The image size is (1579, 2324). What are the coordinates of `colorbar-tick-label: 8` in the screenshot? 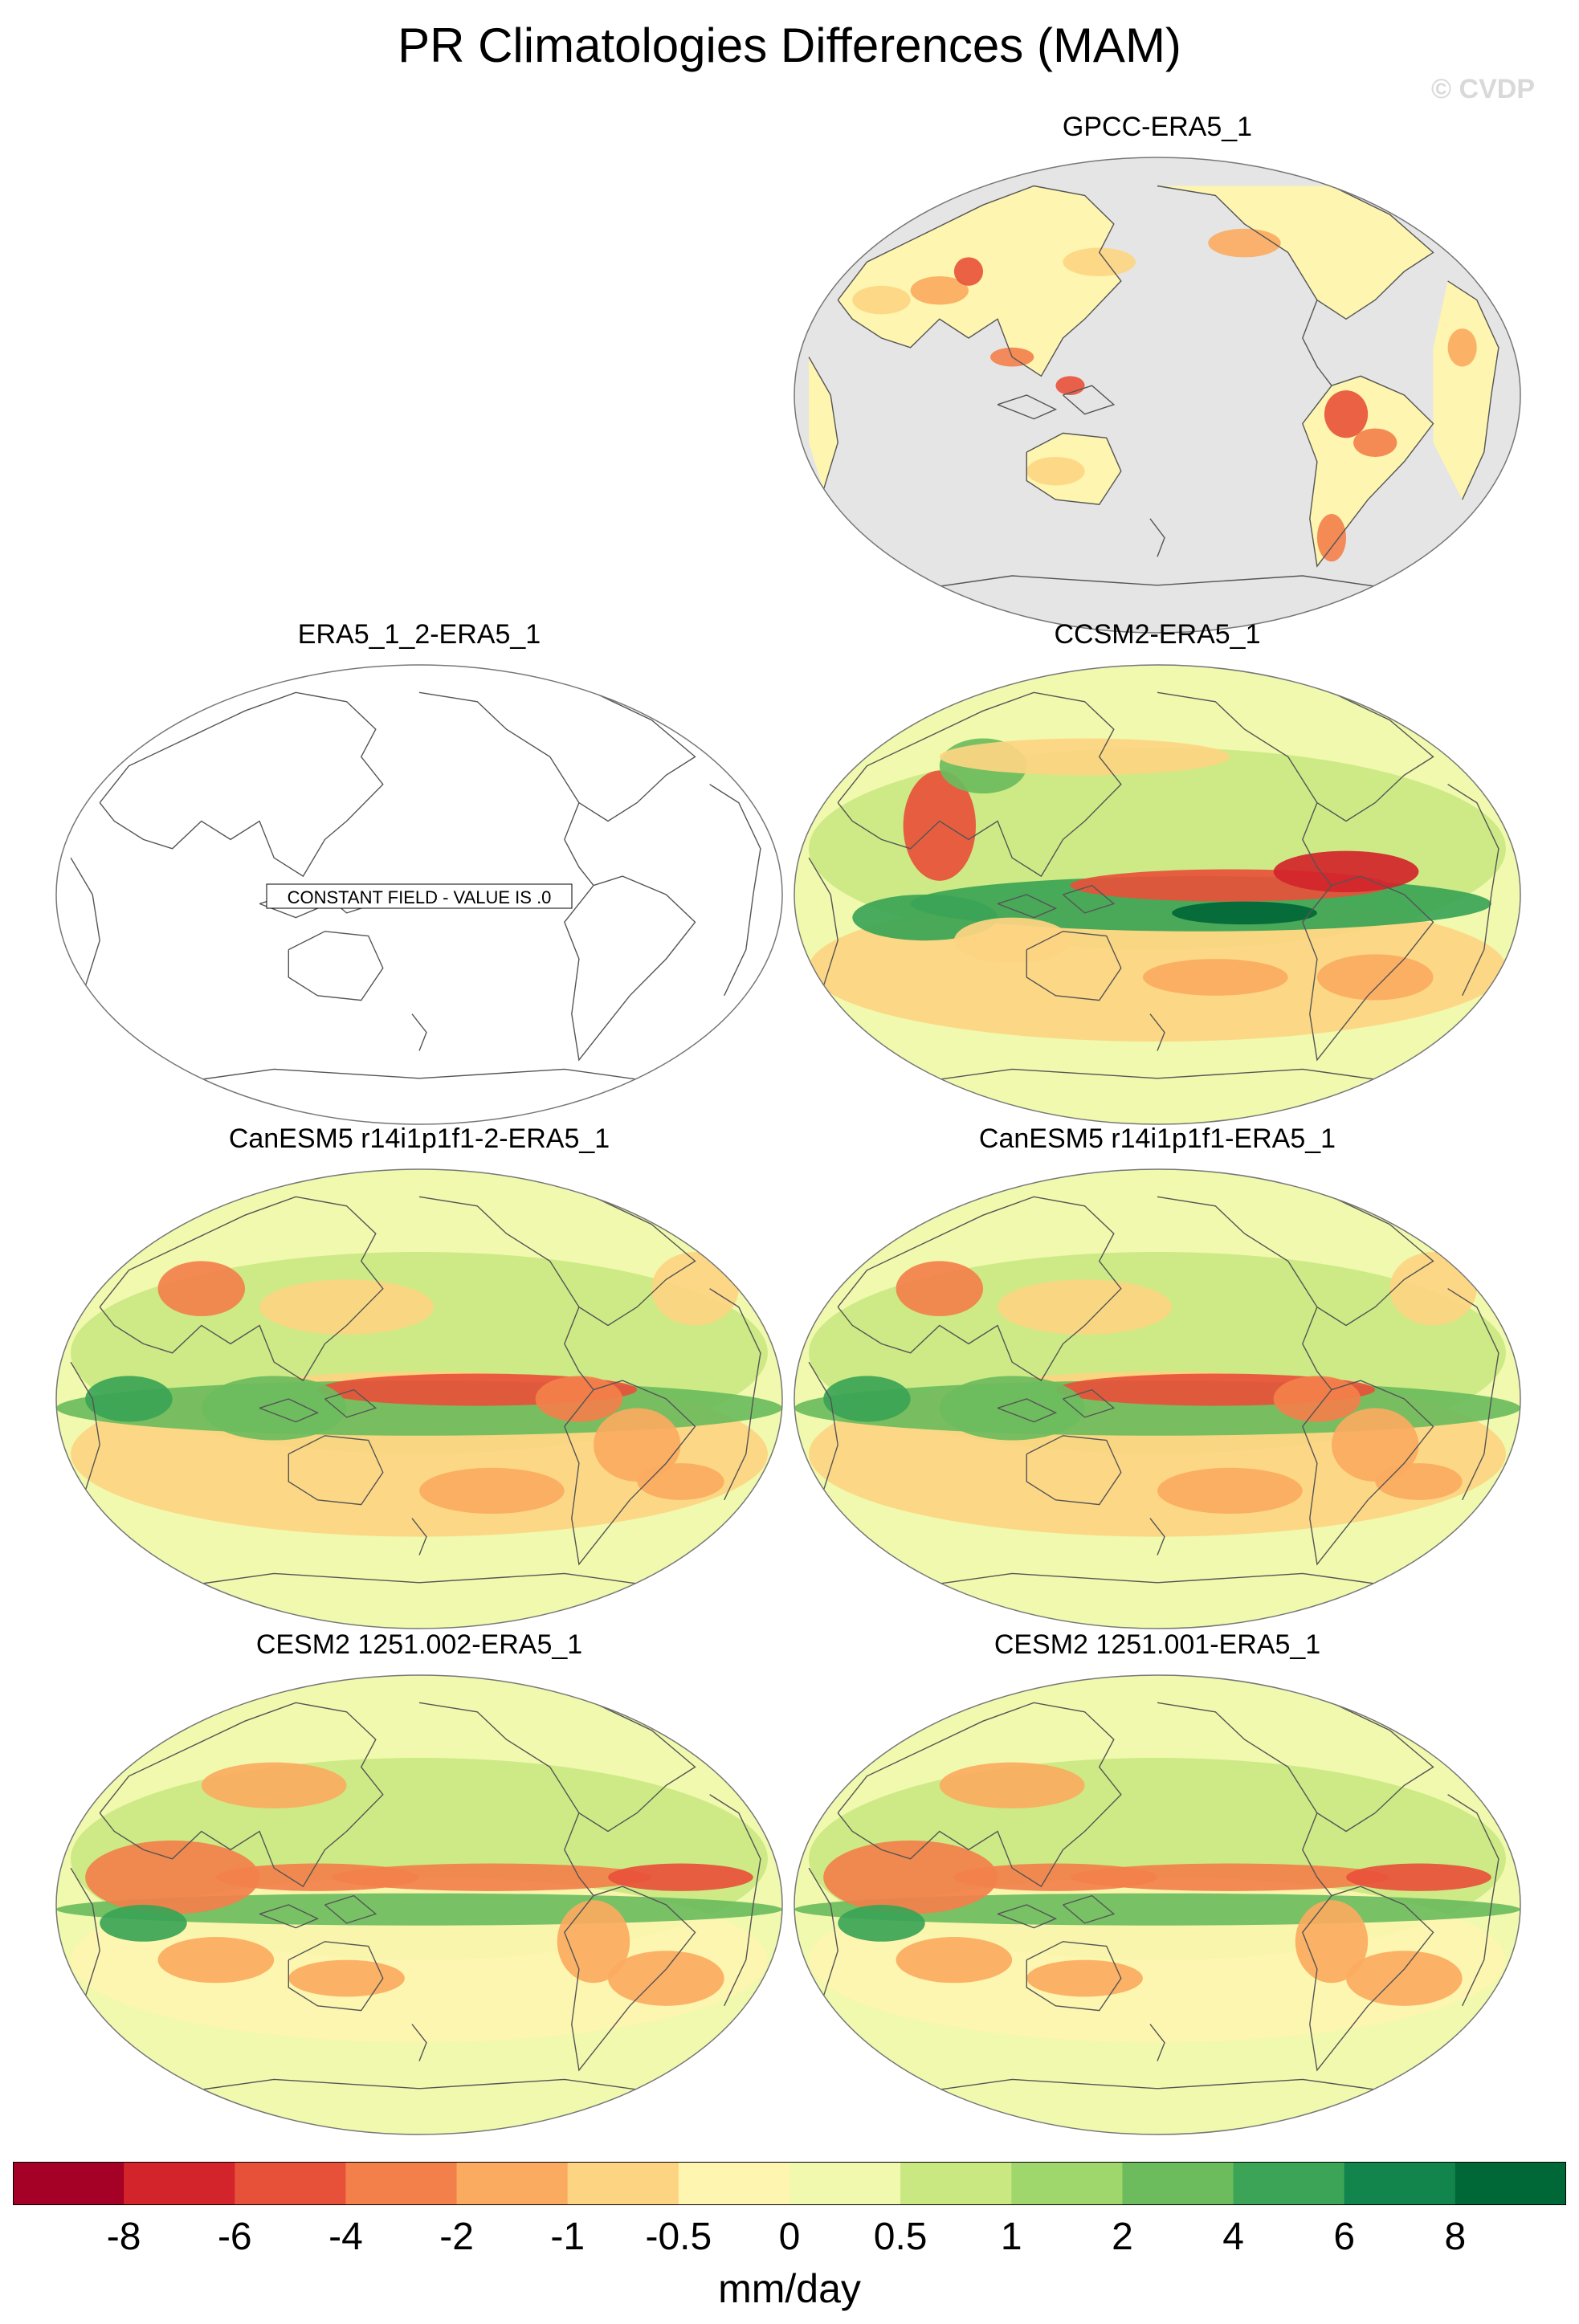 It's located at (1455, 2237).